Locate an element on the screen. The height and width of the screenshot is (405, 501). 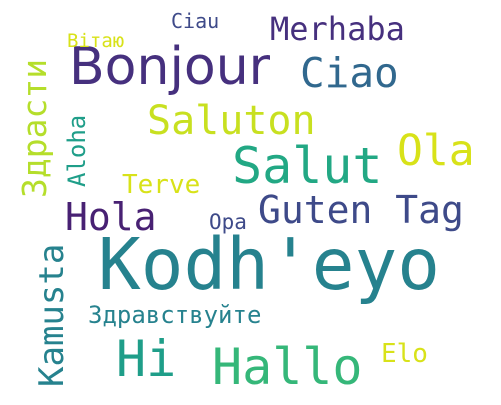
word-ciau: Ciau is located at coordinates (195, 21).